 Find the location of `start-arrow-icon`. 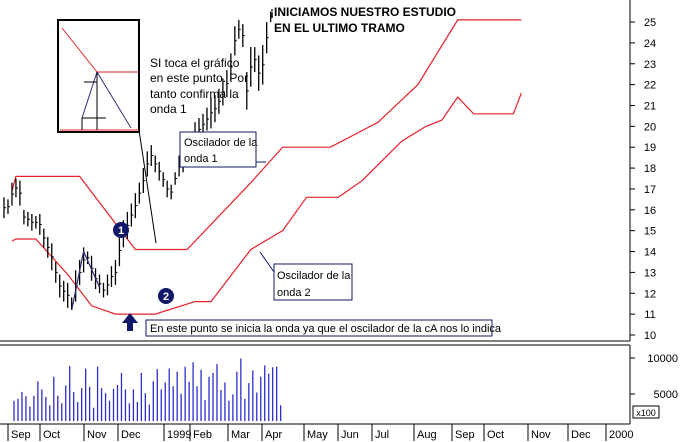

start-arrow-icon is located at coordinates (130, 322).